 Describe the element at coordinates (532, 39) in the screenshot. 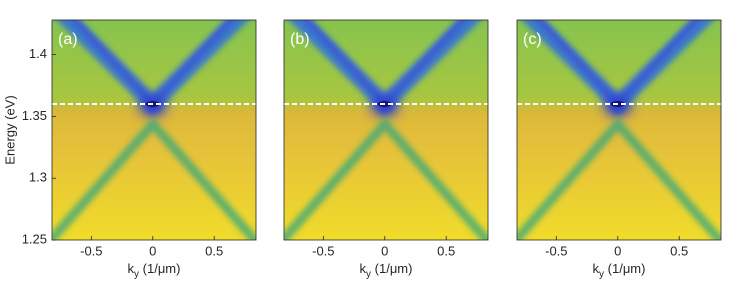

I see `panel-label: (c)` at that location.